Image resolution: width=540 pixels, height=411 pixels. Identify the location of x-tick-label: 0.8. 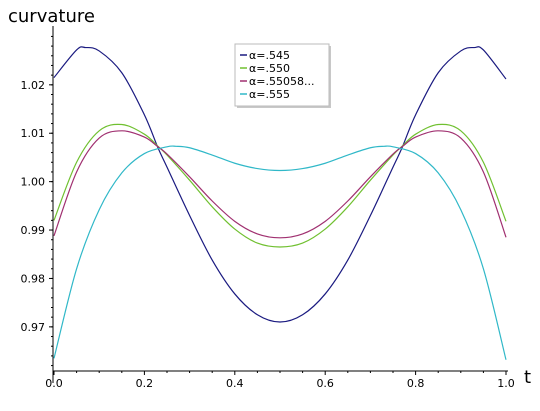
(416, 383).